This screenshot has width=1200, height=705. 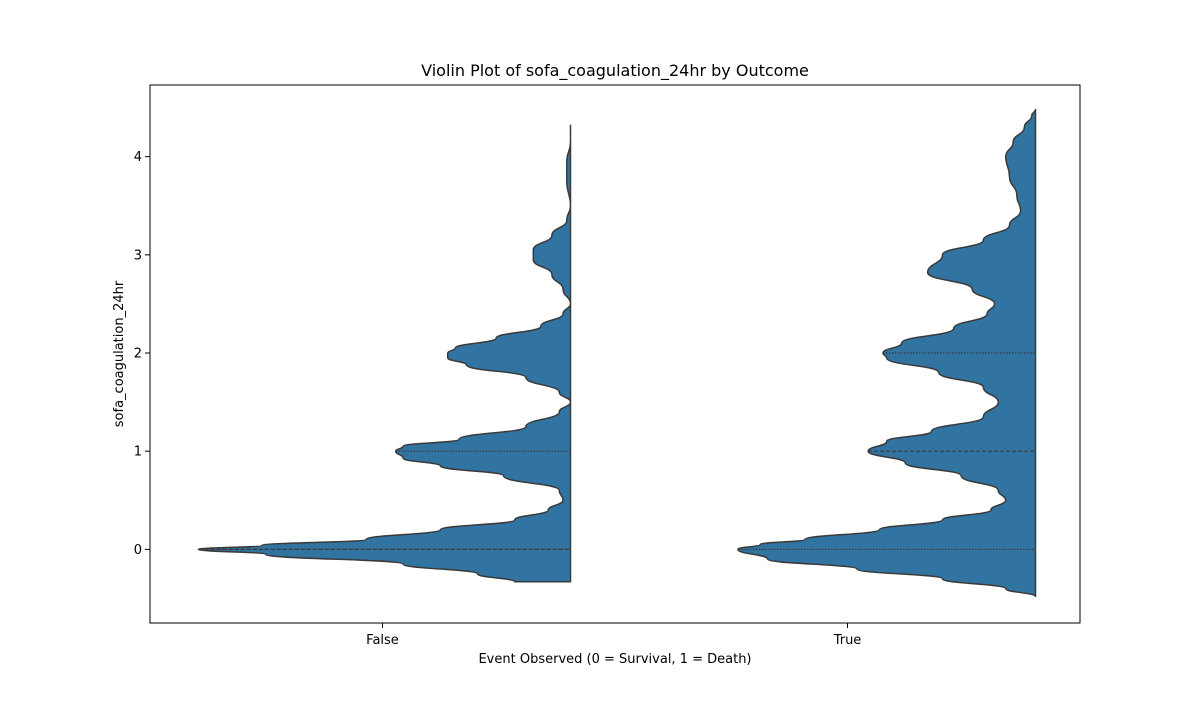 I want to click on y-axis: 0 1 2 3 4, so click(x=142, y=354).